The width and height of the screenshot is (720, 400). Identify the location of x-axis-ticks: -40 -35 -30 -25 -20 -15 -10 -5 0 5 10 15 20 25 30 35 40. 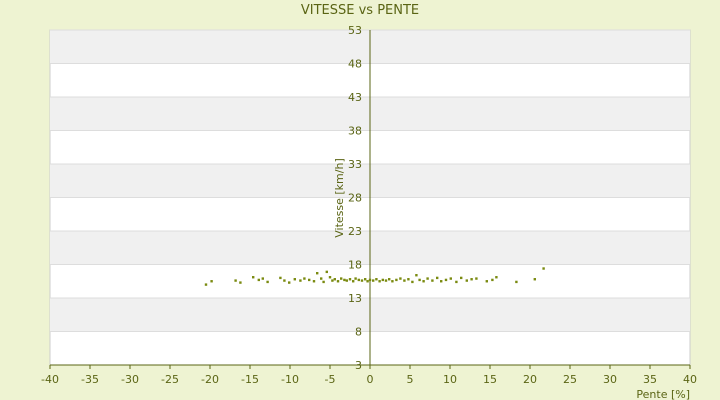
(369, 375).